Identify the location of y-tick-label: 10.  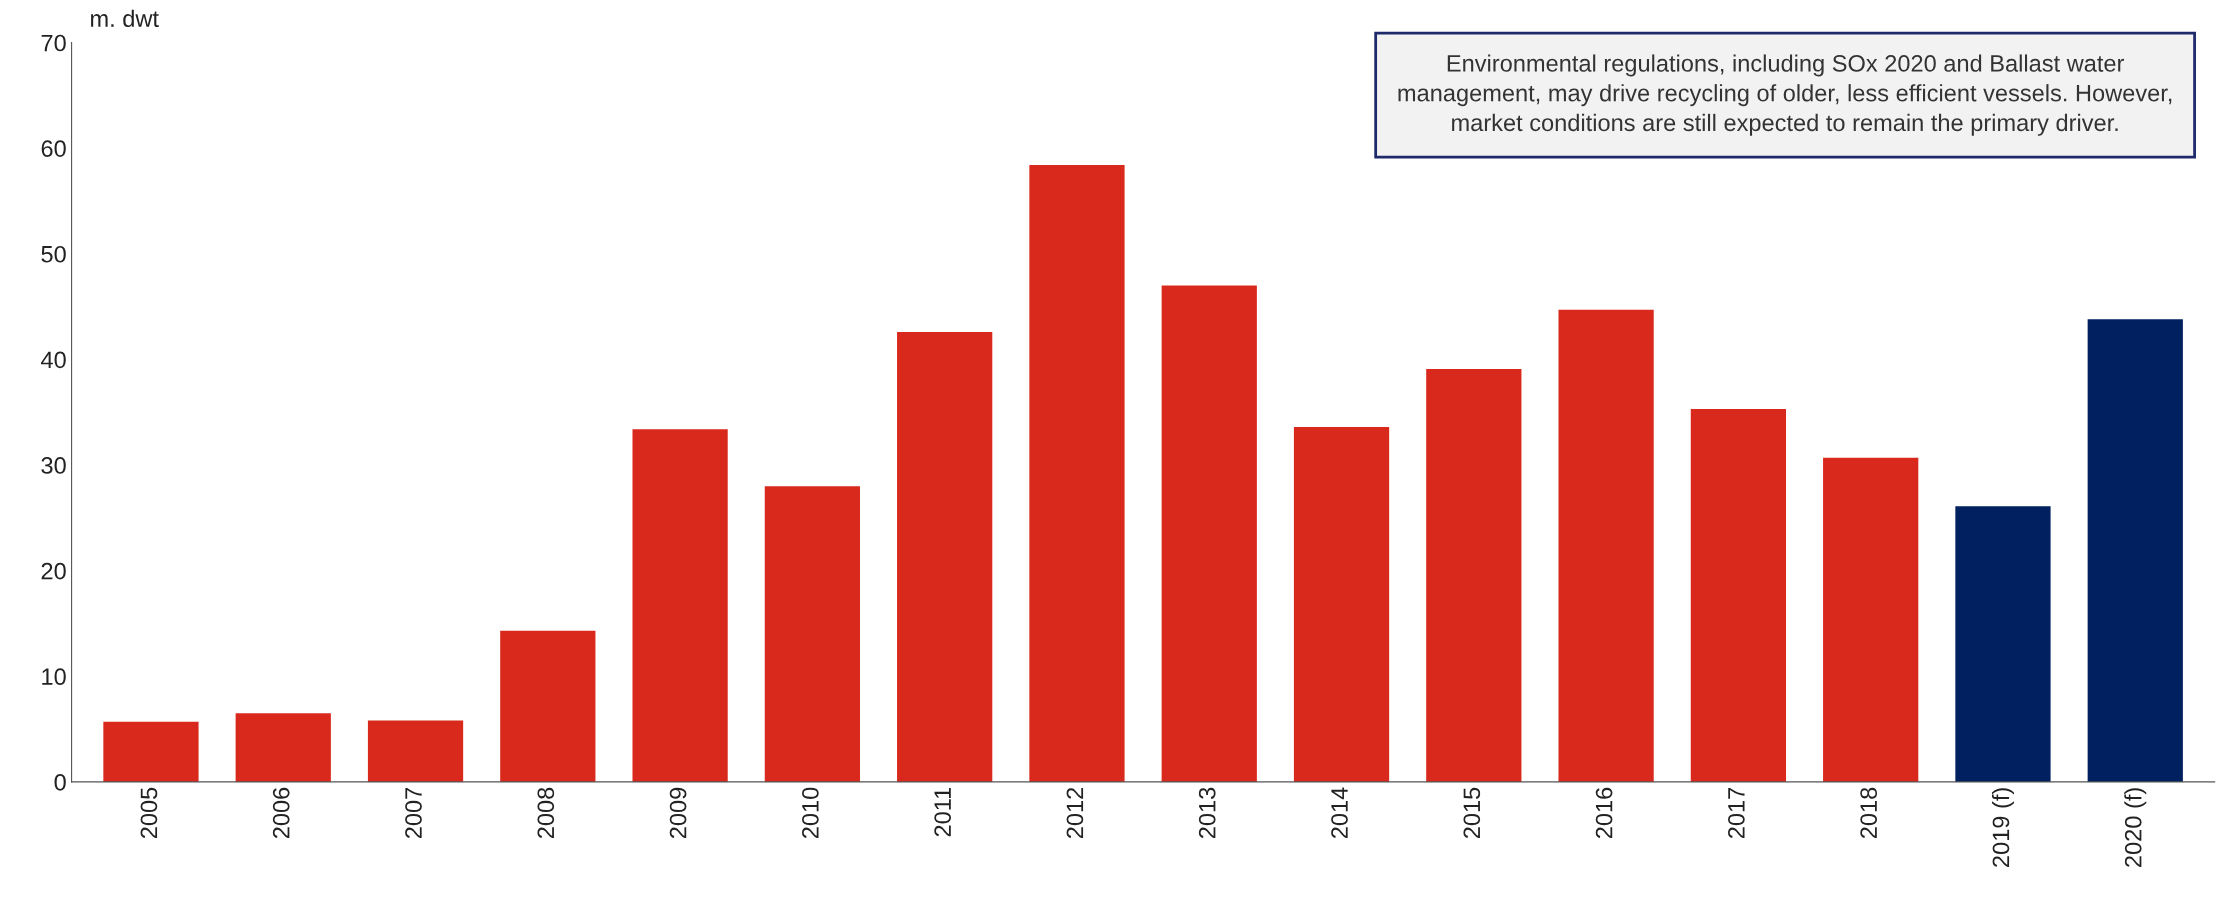
(54, 677).